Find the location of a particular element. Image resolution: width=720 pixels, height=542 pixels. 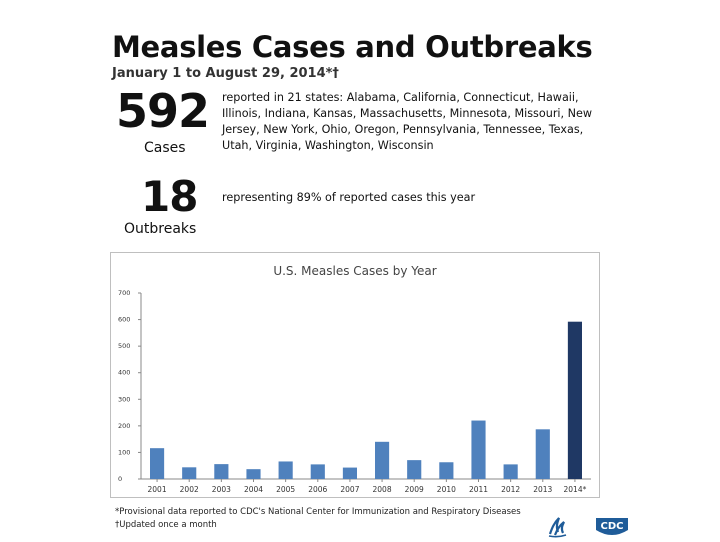

y-tick-label: 300 is located at coordinates (124, 399).